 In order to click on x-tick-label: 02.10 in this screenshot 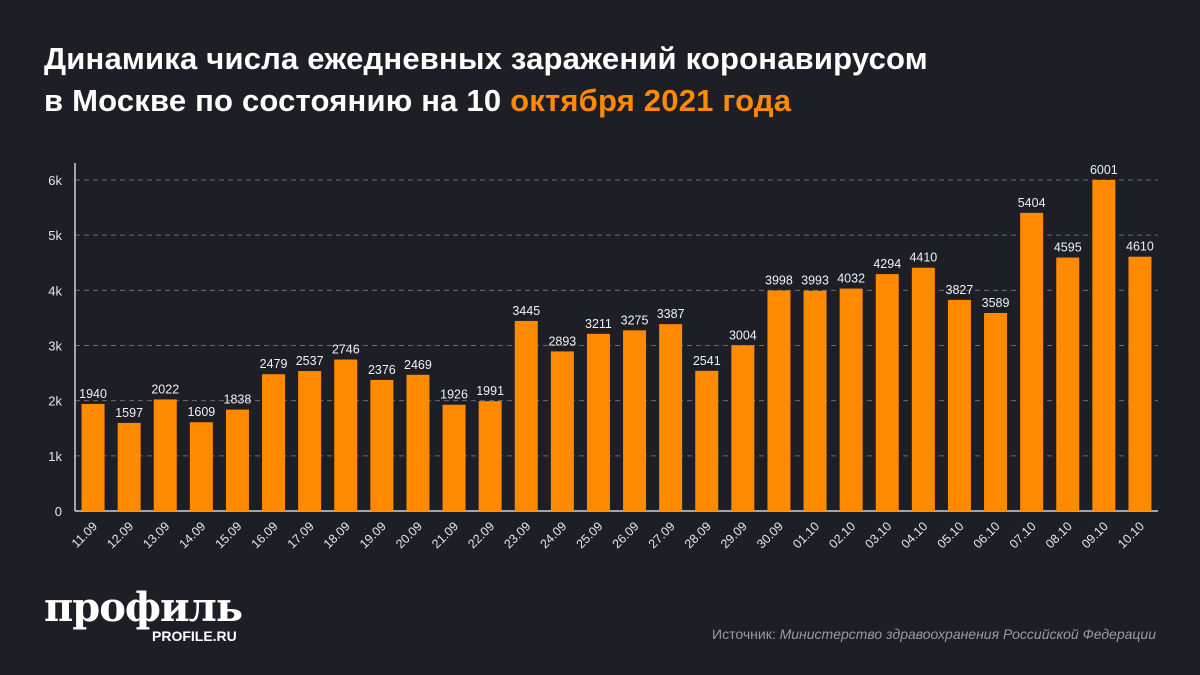, I will do `click(842, 535)`.